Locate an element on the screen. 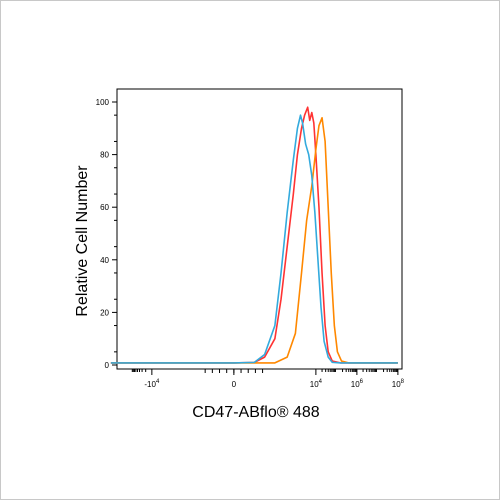 Image resolution: width=500 pixels, height=500 pixels. x-tick-label: 10⁴ is located at coordinates (316, 384).